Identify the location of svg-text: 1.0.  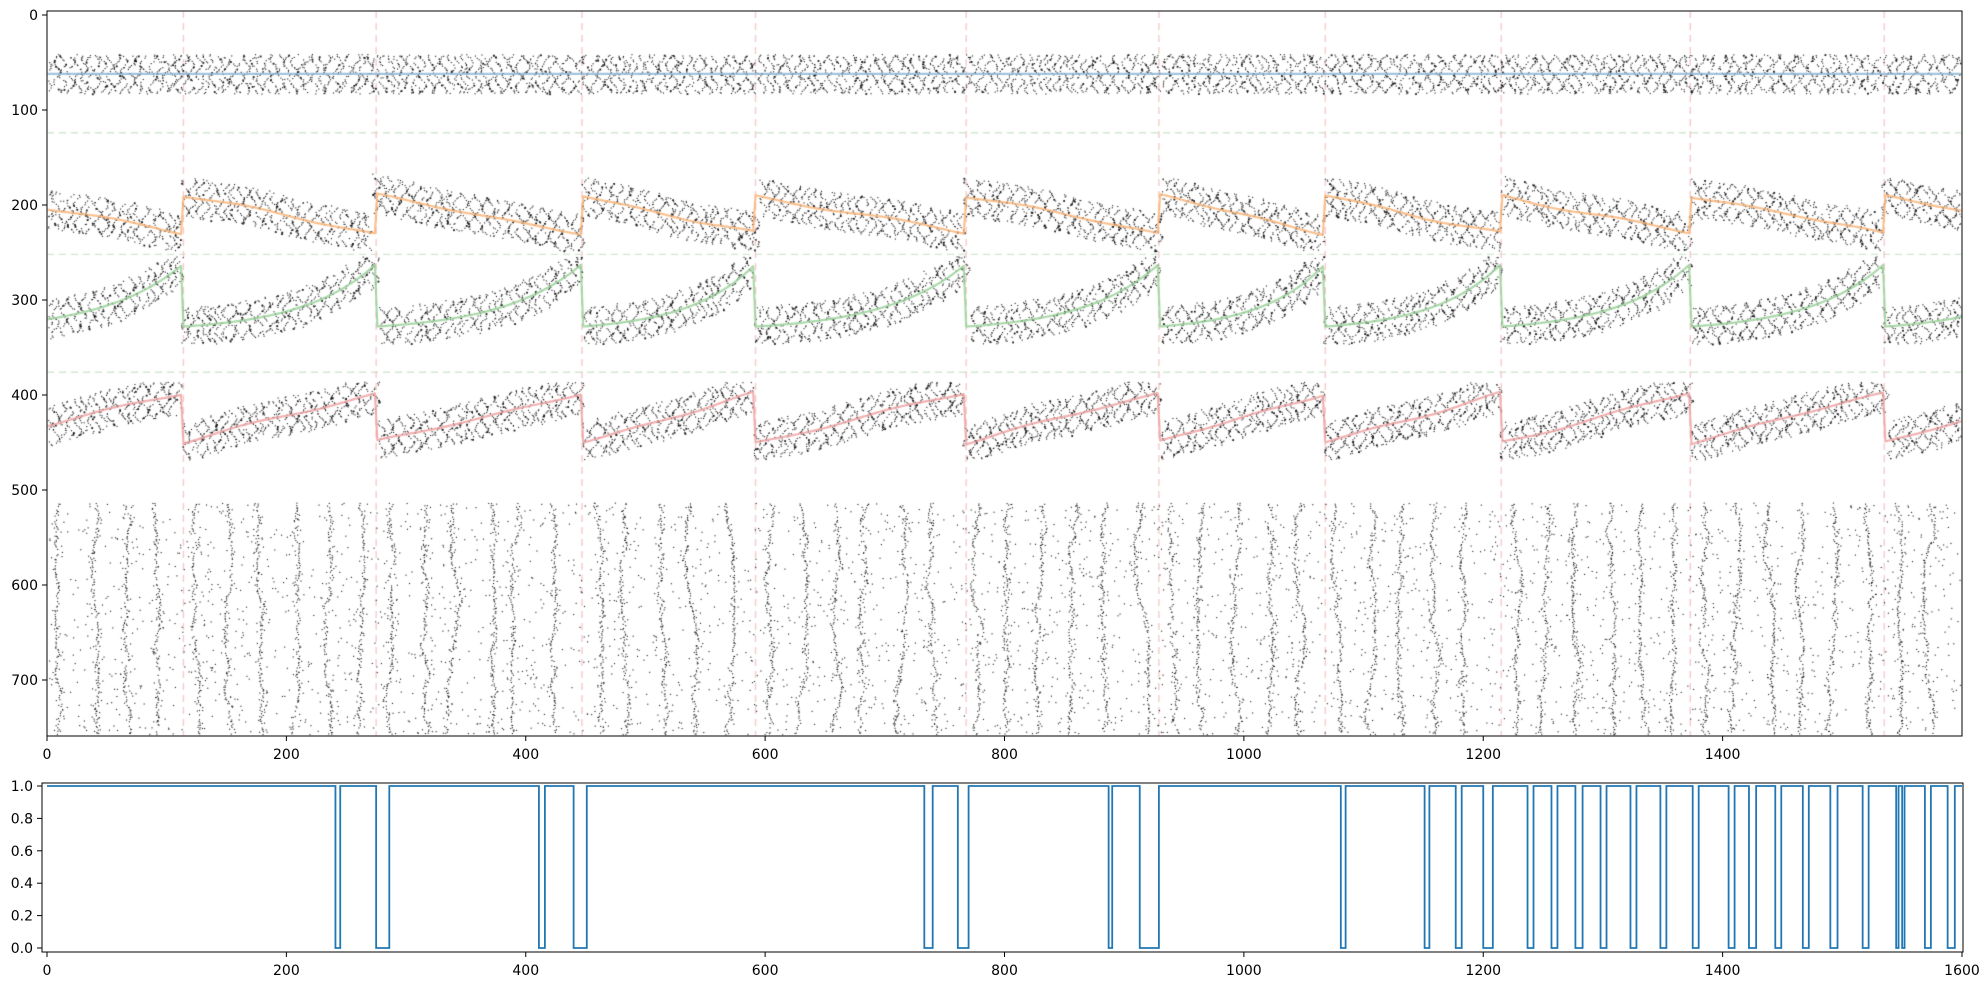
(22, 787).